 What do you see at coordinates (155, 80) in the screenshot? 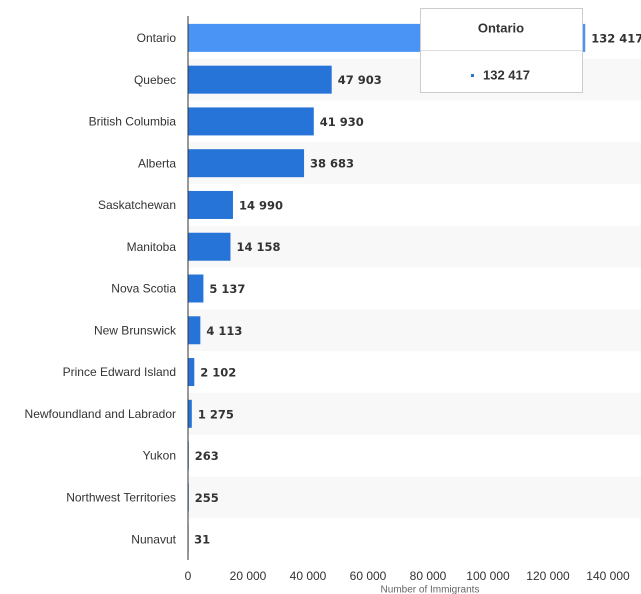
I see `y-tick-label: Quebec` at bounding box center [155, 80].